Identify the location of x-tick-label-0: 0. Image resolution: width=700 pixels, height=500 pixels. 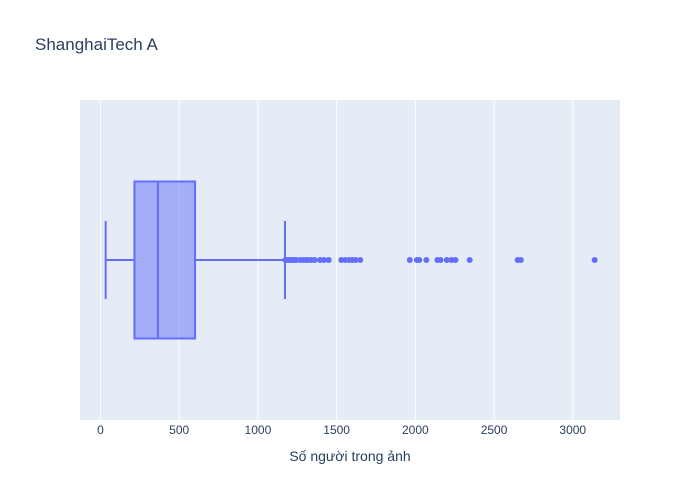
(100, 430).